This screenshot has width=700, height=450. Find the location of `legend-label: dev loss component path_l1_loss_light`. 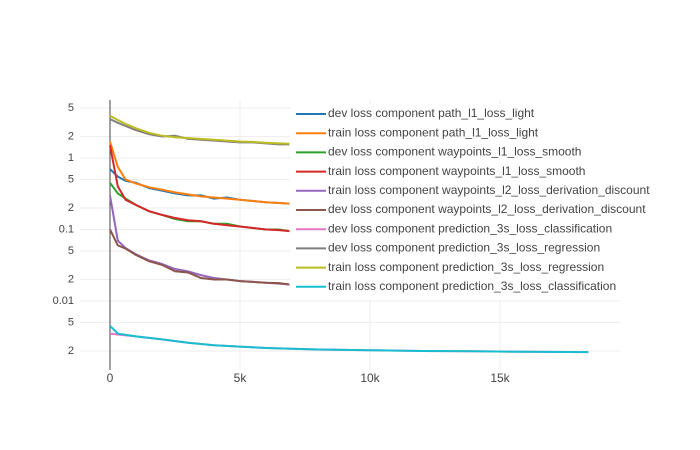

legend-label: dev loss component path_l1_loss_light is located at coordinates (431, 113).